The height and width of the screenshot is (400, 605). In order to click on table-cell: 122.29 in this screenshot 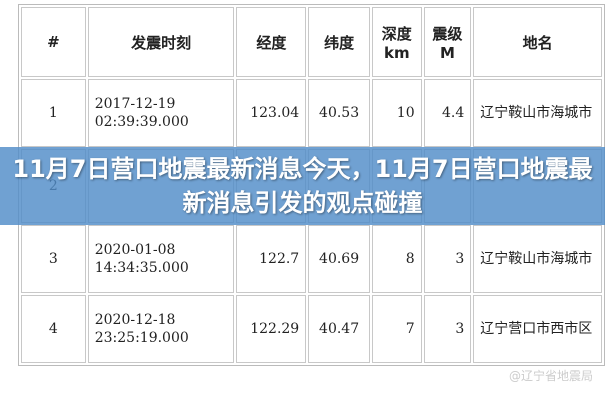, I will do `click(271, 329)`.